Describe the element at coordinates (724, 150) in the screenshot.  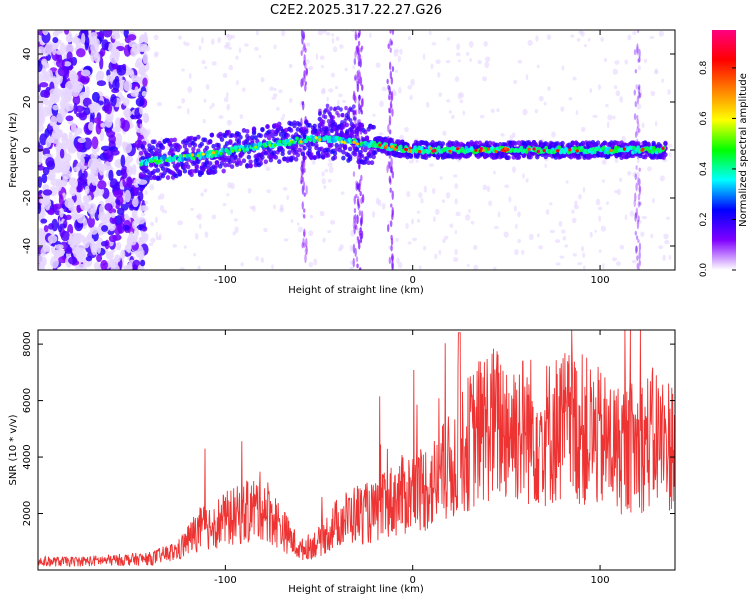
I see `colorbar-scale` at that location.